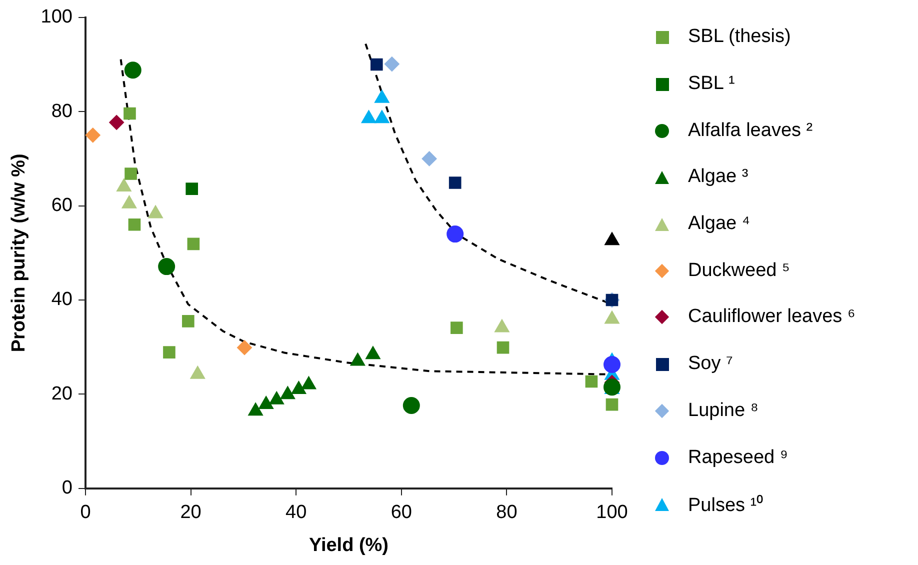 This screenshot has width=918, height=565. Describe the element at coordinates (67, 488) in the screenshot. I see `y-tick-label: 0` at that location.